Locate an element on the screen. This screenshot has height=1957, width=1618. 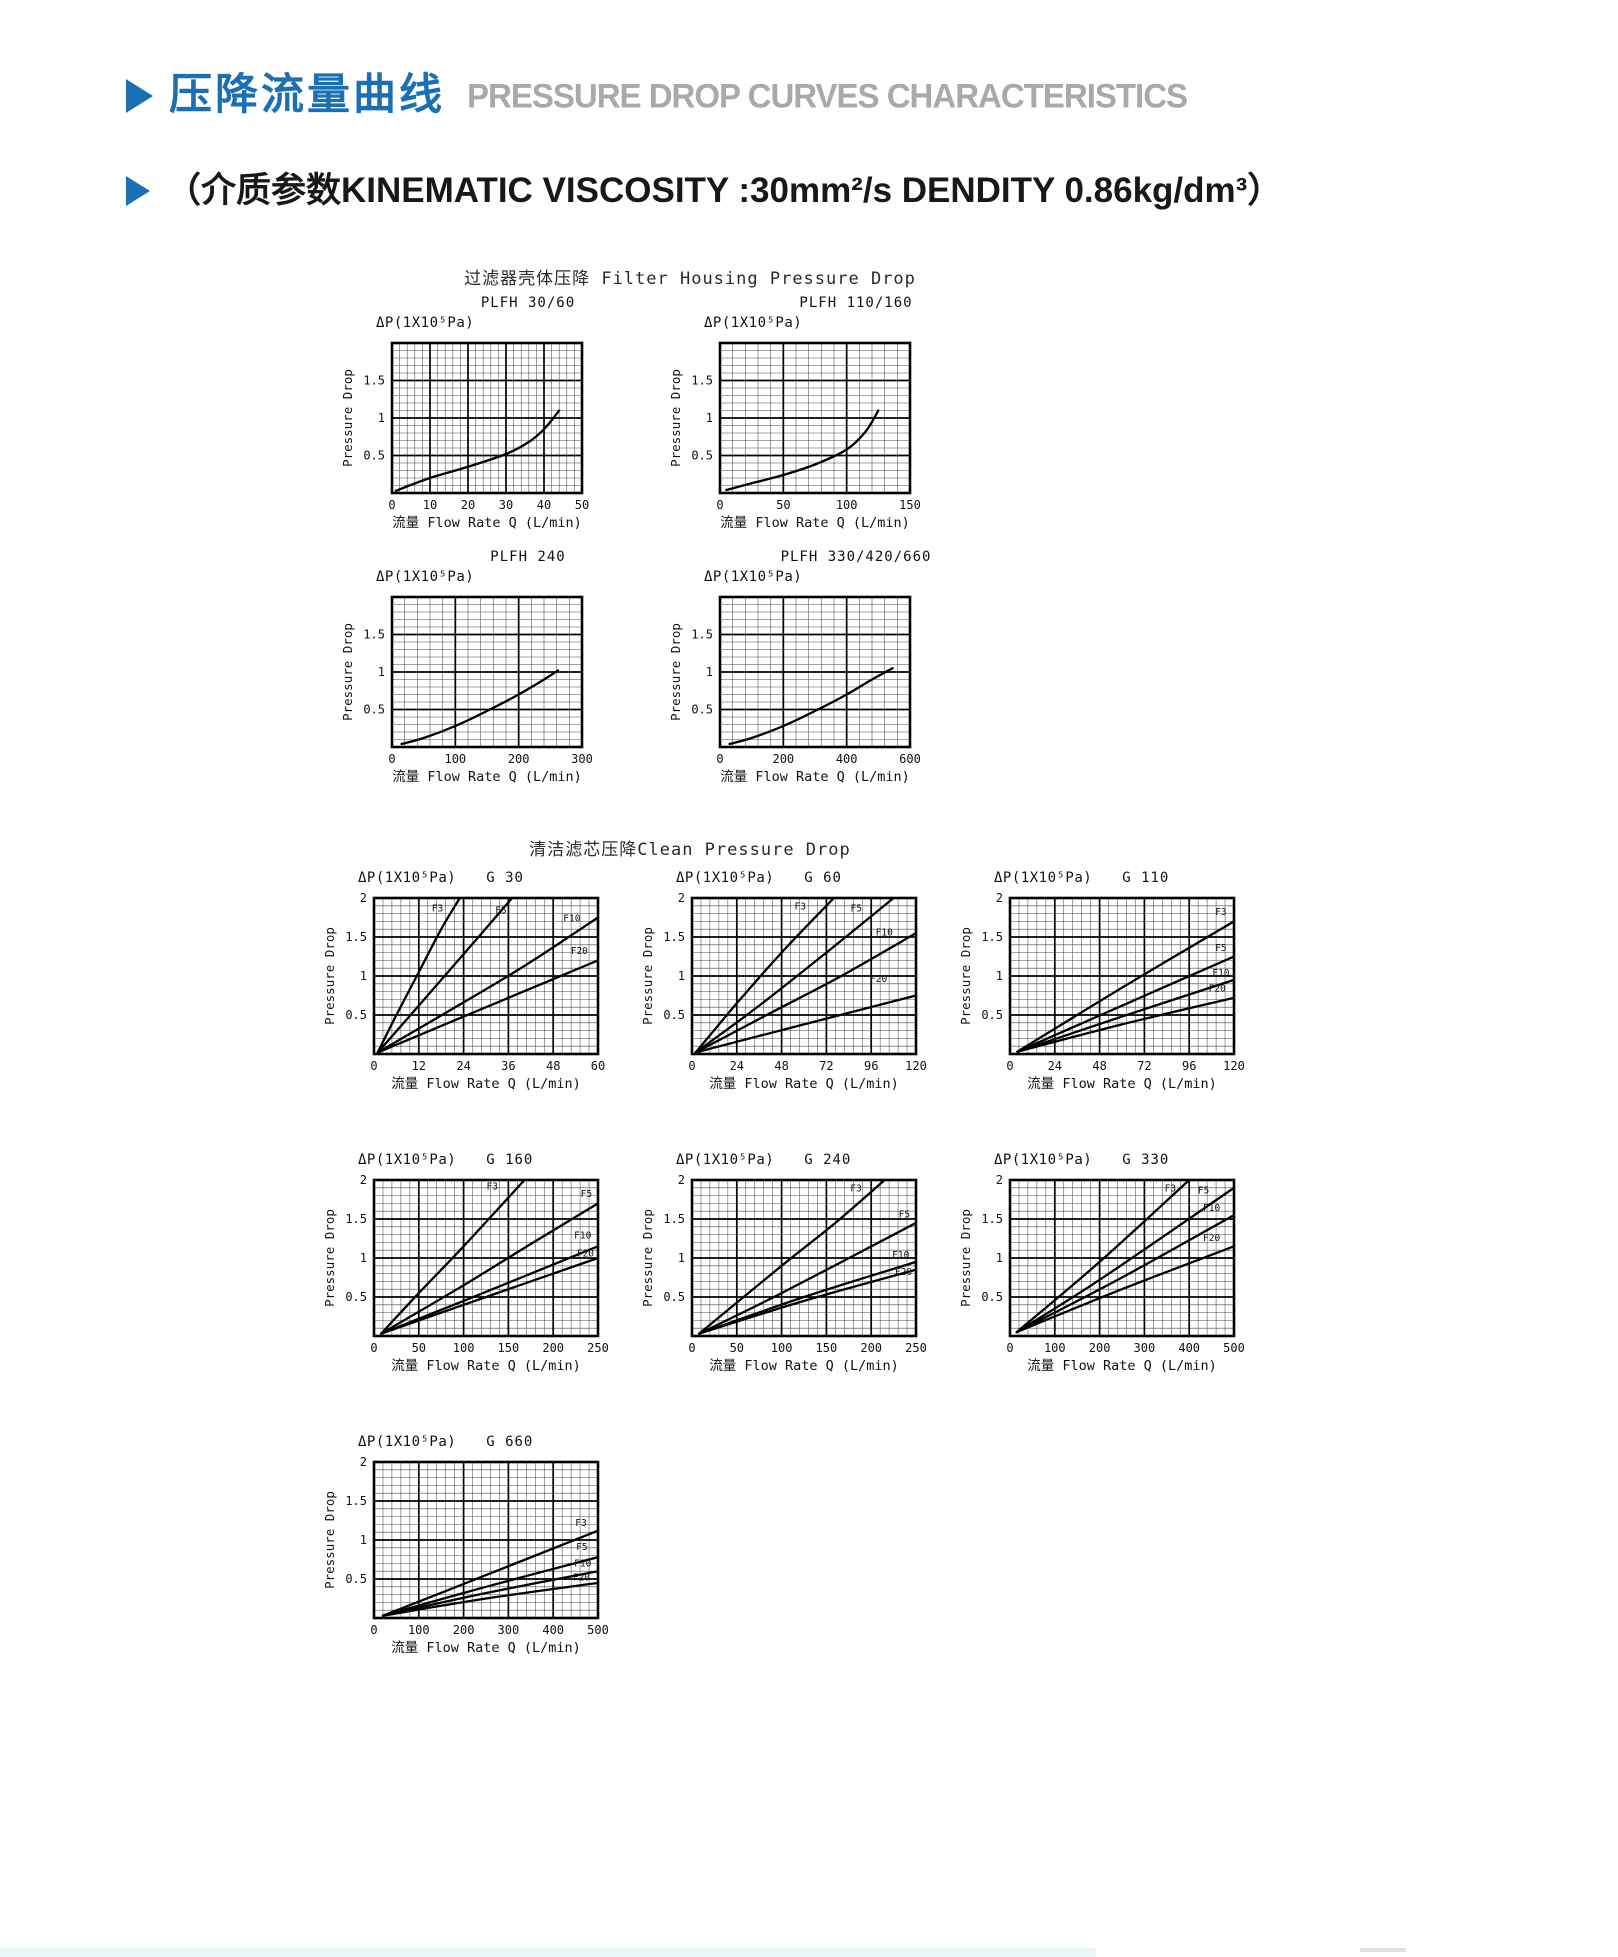
page-title-cn: 压降流量曲线 is located at coordinates (307, 95).